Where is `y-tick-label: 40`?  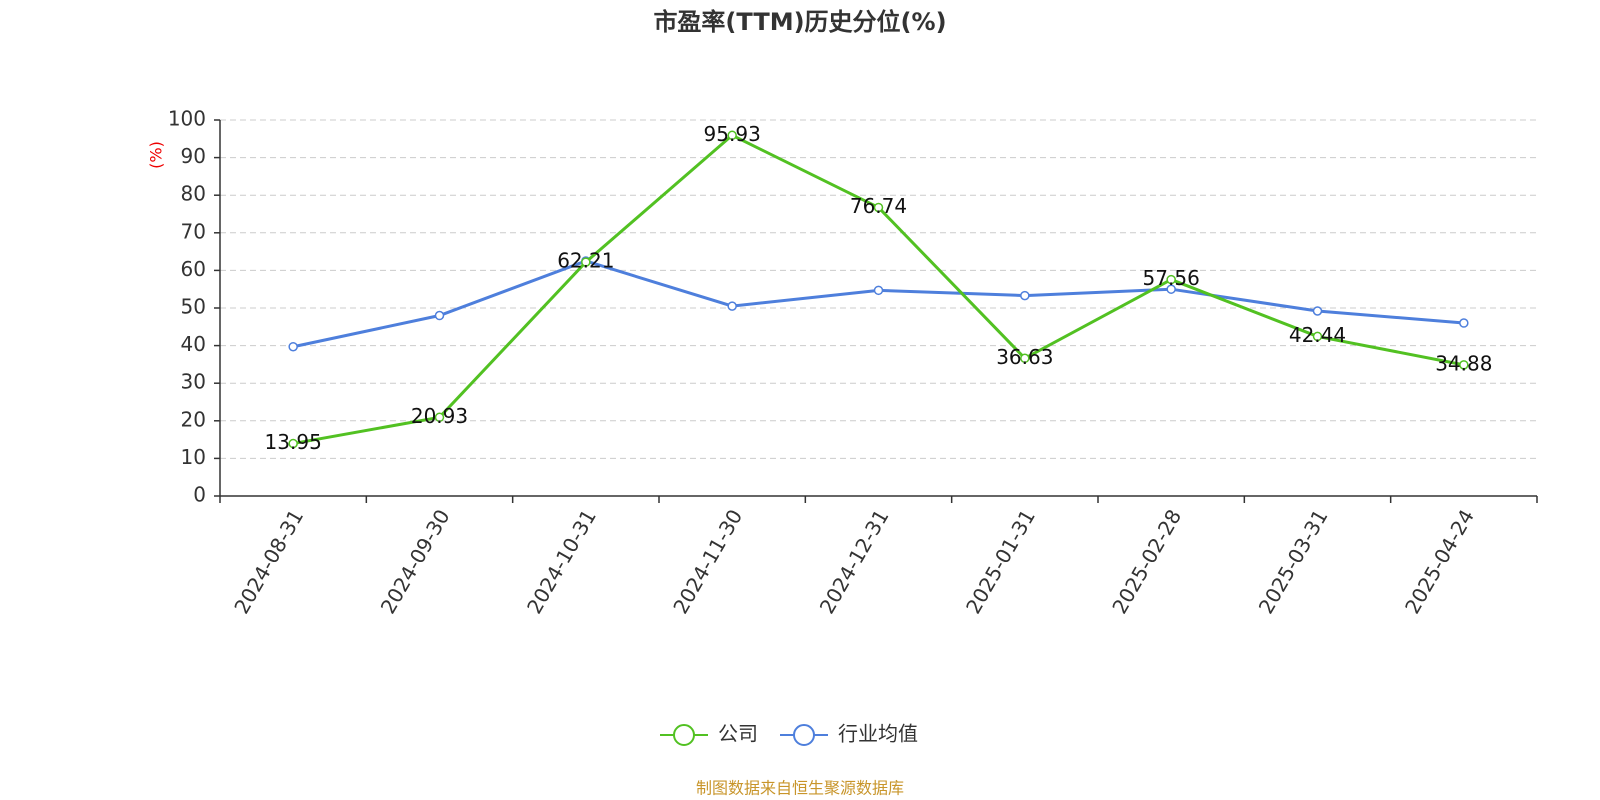
y-tick-label: 40 is located at coordinates (193, 344).